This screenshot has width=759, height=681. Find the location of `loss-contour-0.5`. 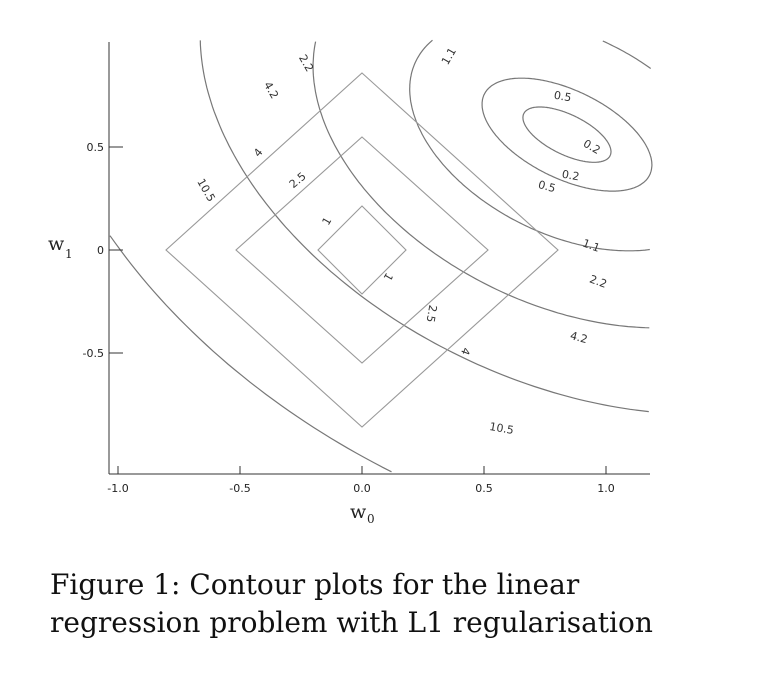

loss-contour-0.5 is located at coordinates (567, 134).